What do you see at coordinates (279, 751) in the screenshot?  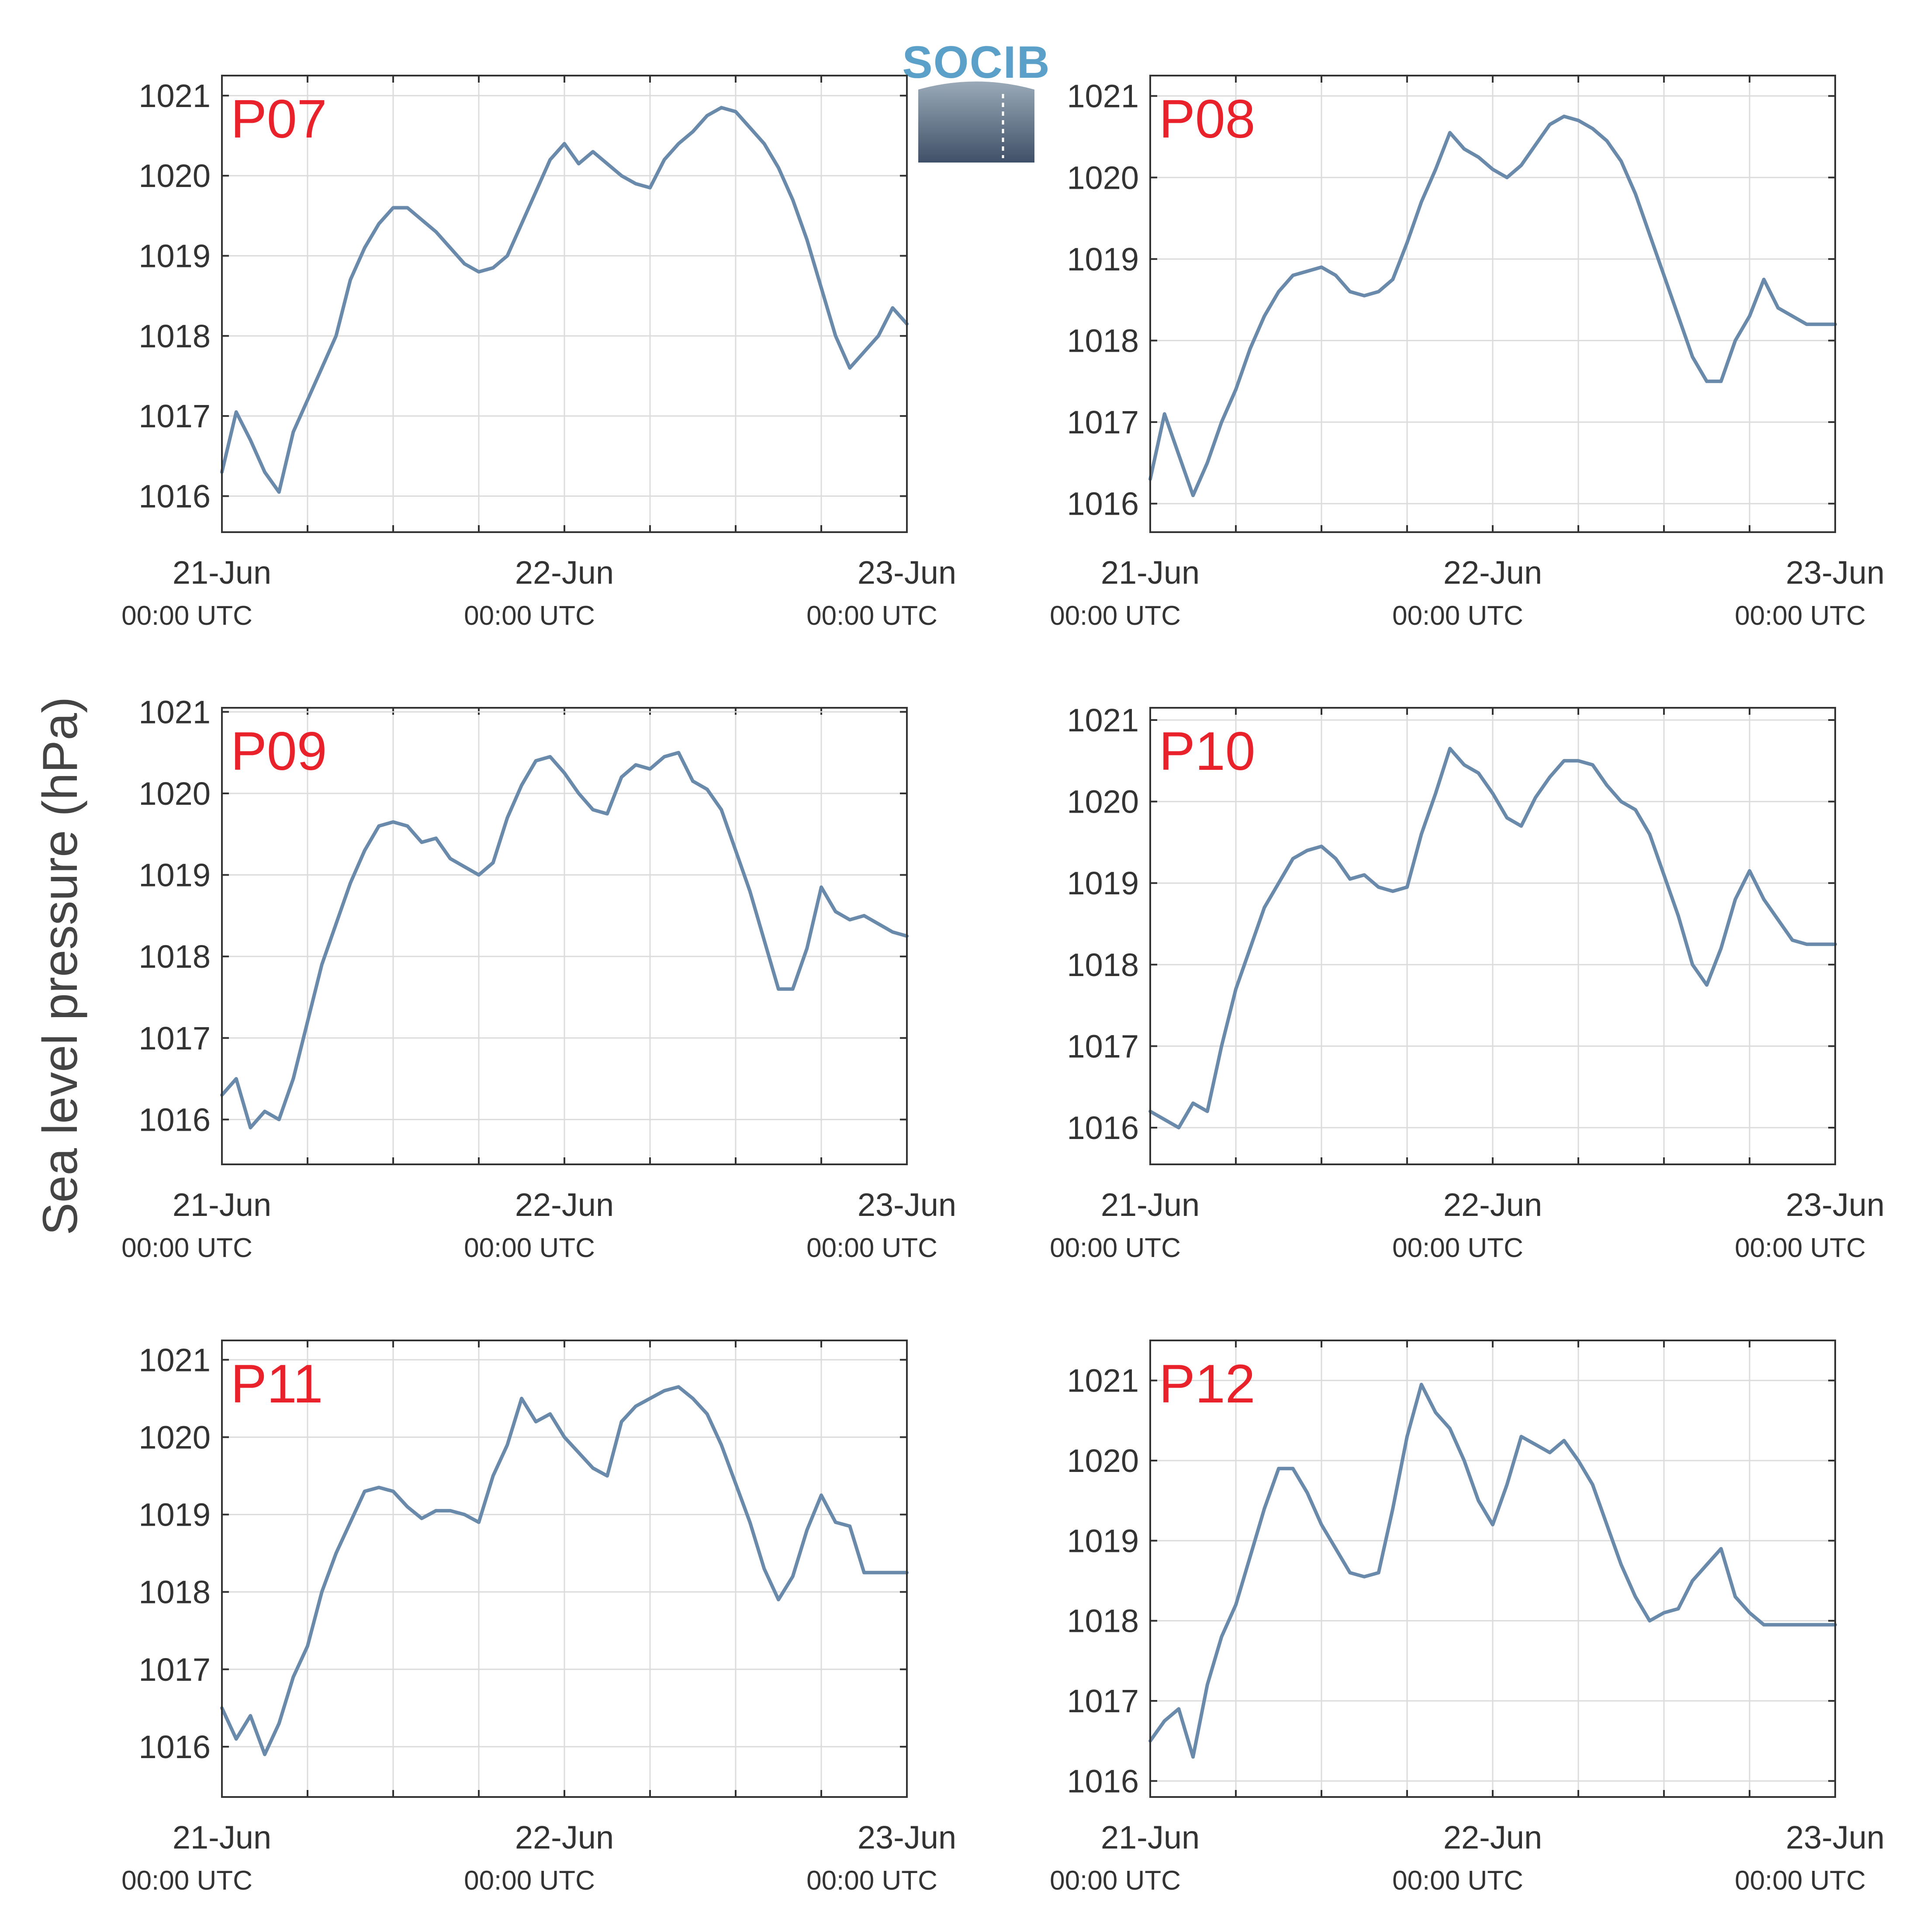 I see `station-label: P09` at bounding box center [279, 751].